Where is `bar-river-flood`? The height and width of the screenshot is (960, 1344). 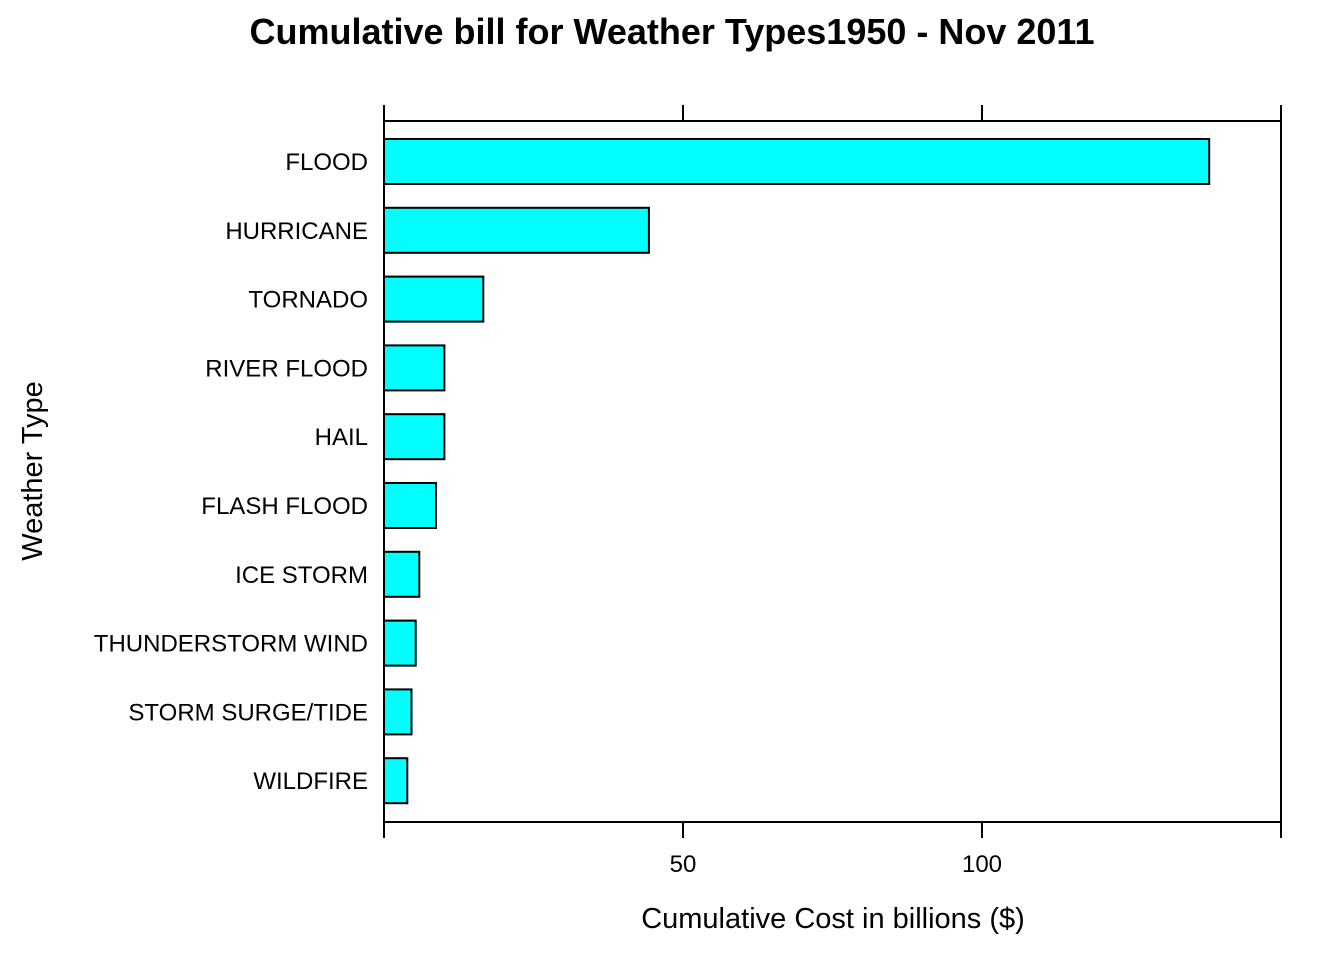 bar-river-flood is located at coordinates (414, 368).